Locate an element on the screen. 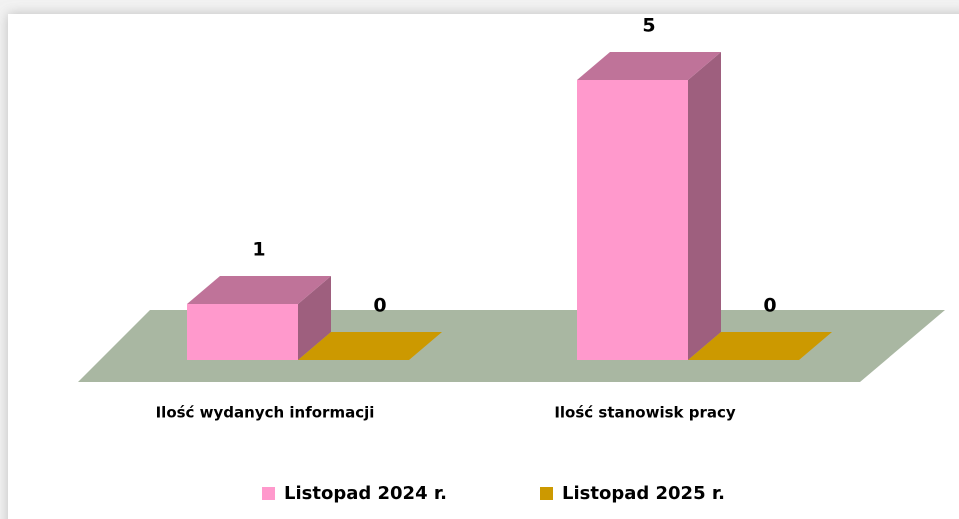 The height and width of the screenshot is (519, 959). x-tick-label: Ilość wydanych informacji is located at coordinates (265, 413).